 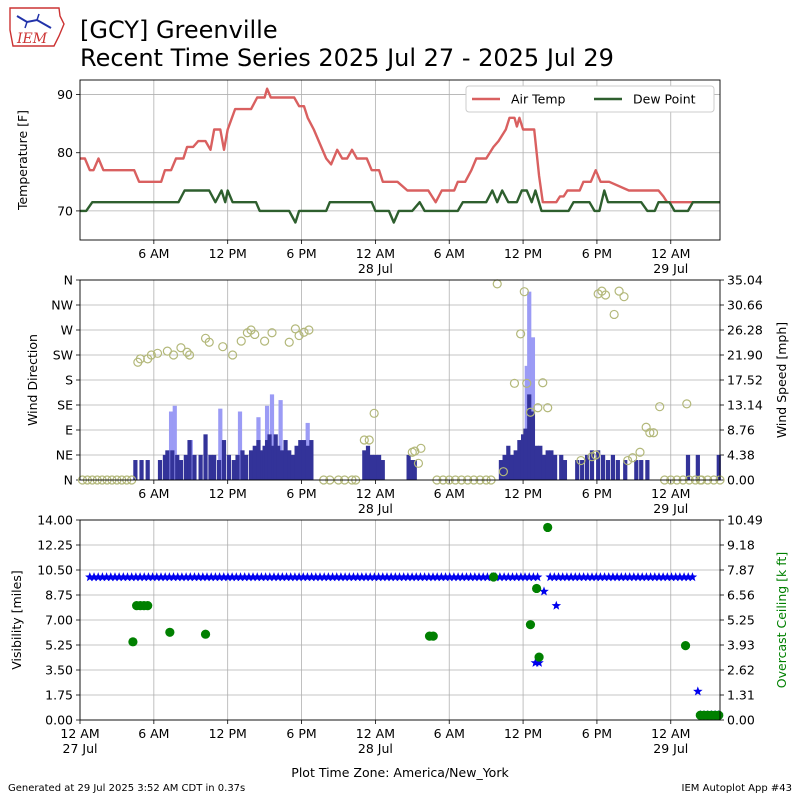 What do you see at coordinates (745, 405) in the screenshot?
I see `wind-speed-tick-label: 13.14` at bounding box center [745, 405].